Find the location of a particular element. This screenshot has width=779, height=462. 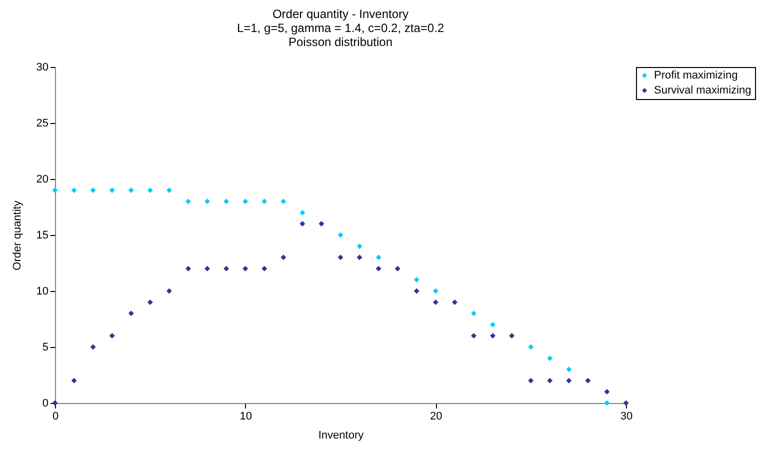

y-tick-label: 10 is located at coordinates (42, 292).